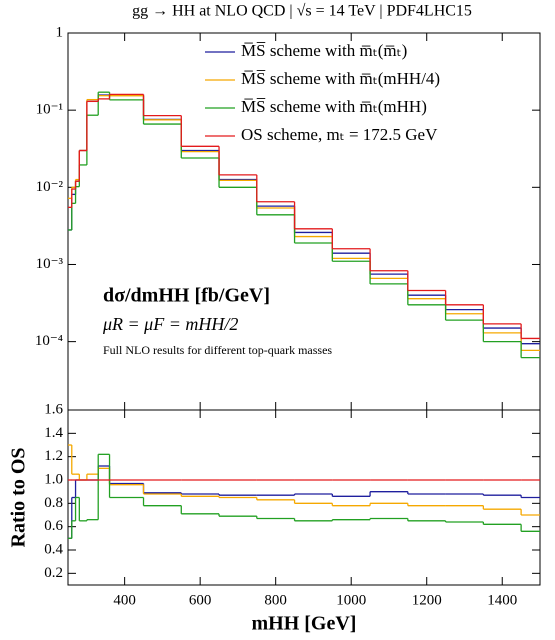 The image size is (555, 640). Describe the element at coordinates (502, 600) in the screenshot. I see `x-tick-label: 1400` at that location.